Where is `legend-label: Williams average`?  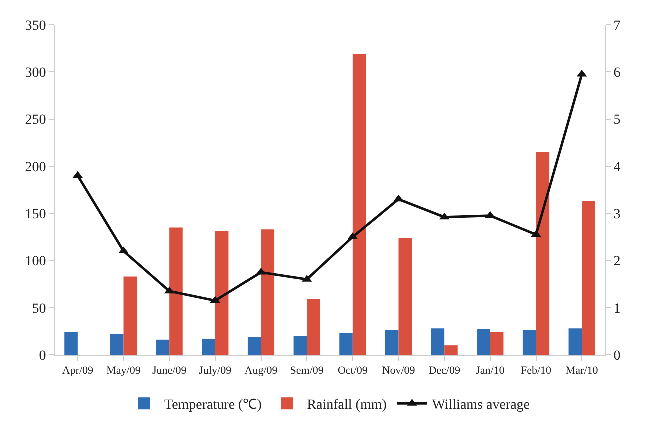
legend-label: Williams average is located at coordinates (481, 406).